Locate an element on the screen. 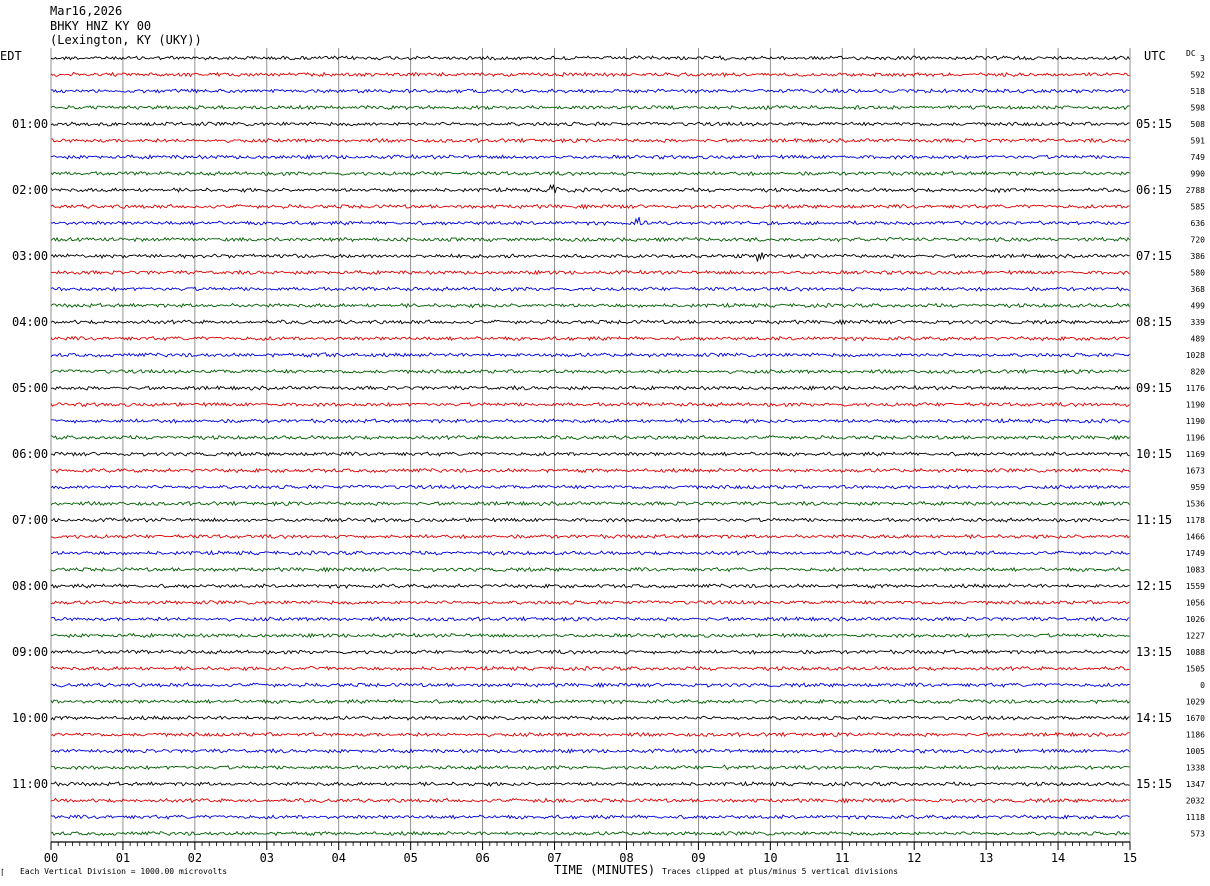 Image resolution: width=1210 pixels, height=886 pixels. left-time-label: 01:00 is located at coordinates (30, 124).